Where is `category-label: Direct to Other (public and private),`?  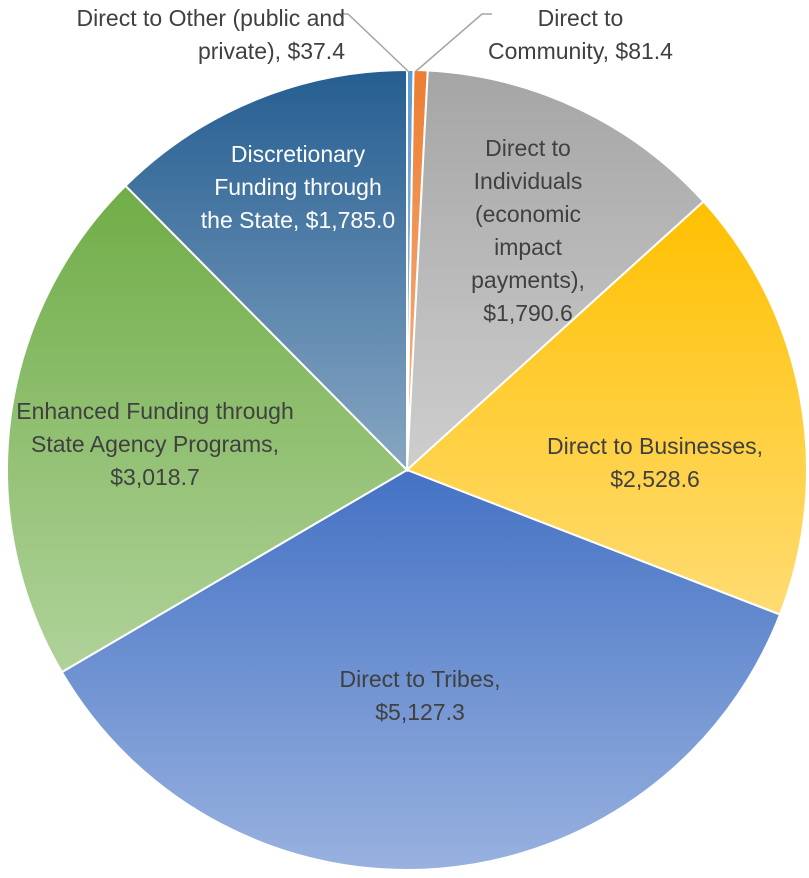 category-label: Direct to Other (public and private), is located at coordinates (210, 34).